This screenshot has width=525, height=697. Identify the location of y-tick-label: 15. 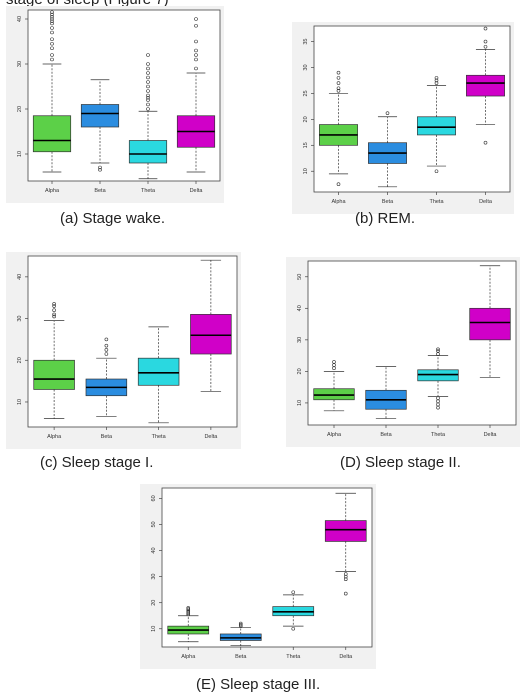
(306, 145).